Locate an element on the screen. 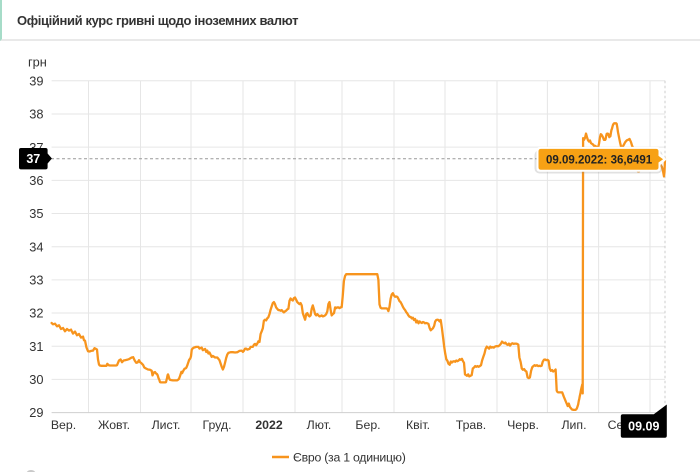  svg-text: 29 is located at coordinates (36, 412).